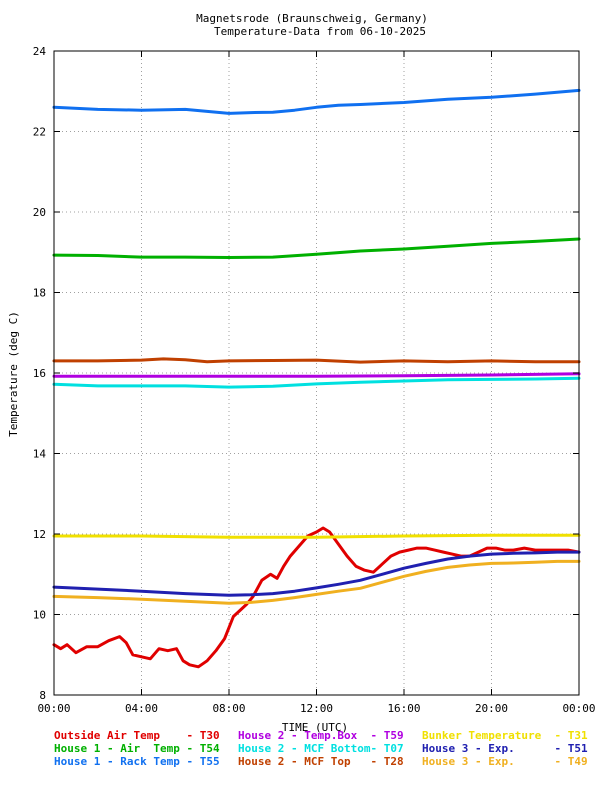 This screenshot has width=600, height=800. Describe the element at coordinates (141, 708) in the screenshot. I see `x-tick-label: 04:00` at that location.